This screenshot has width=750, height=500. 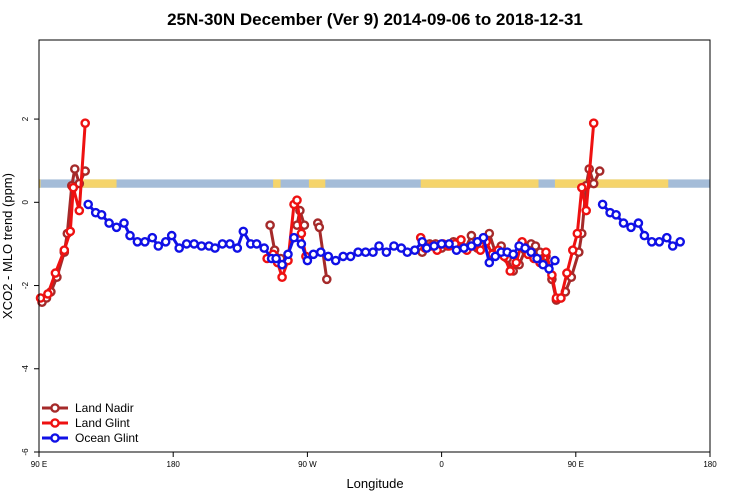 What do you see at coordinates (374, 483) in the screenshot?
I see `x-axis-label: Longitude` at bounding box center [374, 483].